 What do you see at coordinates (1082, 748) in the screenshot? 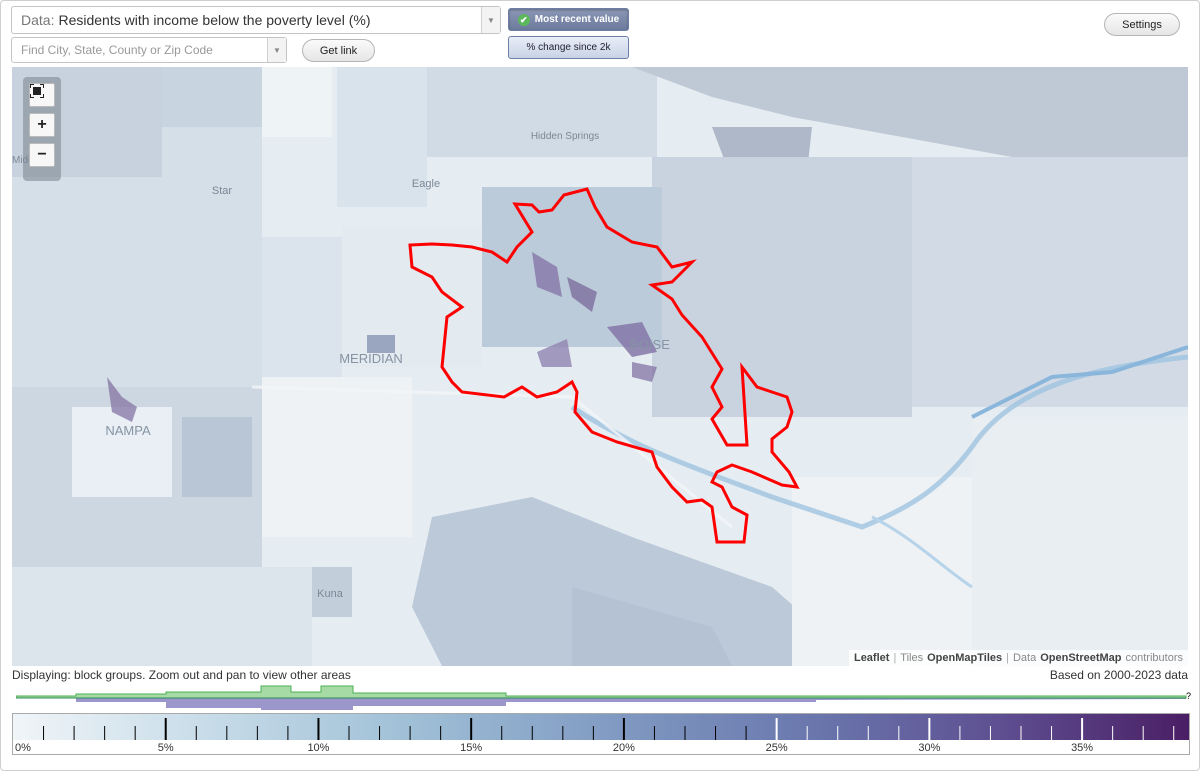
I see `legend-tick-label: 35%` at bounding box center [1082, 748].